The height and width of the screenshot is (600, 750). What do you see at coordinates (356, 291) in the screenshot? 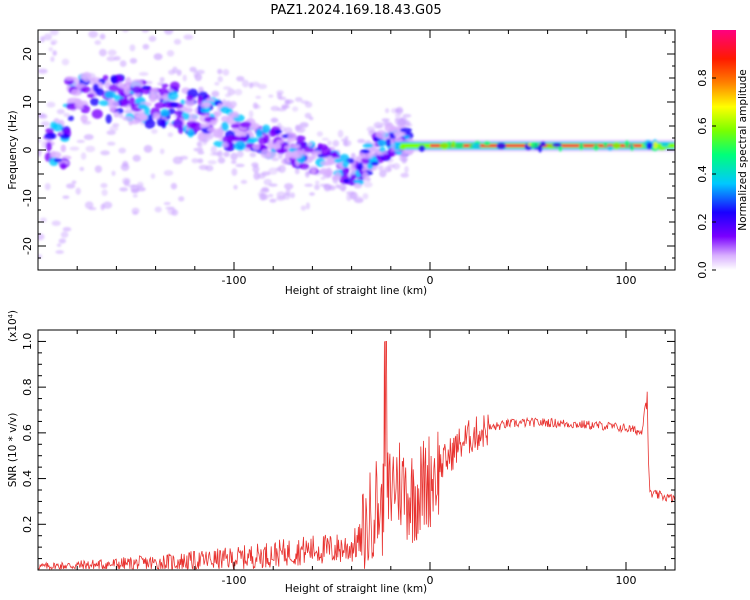
I see `spectrogram-x-label: Height of straight line (km)` at bounding box center [356, 291].